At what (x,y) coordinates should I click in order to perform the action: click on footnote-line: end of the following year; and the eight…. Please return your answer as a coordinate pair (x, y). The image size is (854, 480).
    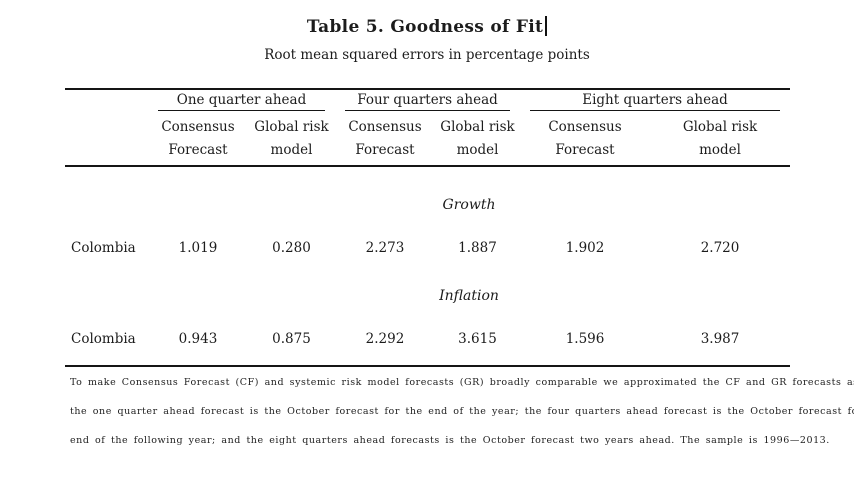
    Looking at the image, I should click on (450, 440).